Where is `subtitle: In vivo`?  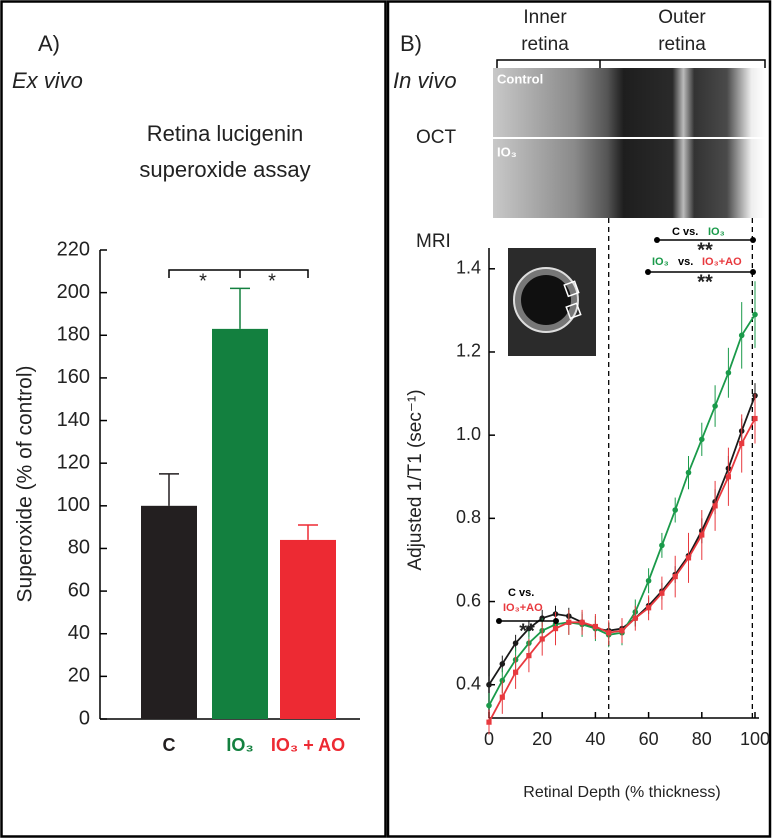 subtitle: In vivo is located at coordinates (425, 80).